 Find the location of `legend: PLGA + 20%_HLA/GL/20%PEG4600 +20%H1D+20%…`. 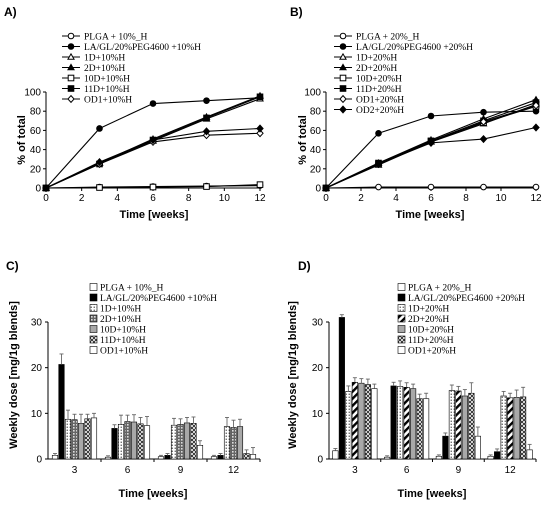

legend: PLGA + 20%_HLA/GL/20%PEG4600 +20%H1D+20%… is located at coordinates (461, 319).